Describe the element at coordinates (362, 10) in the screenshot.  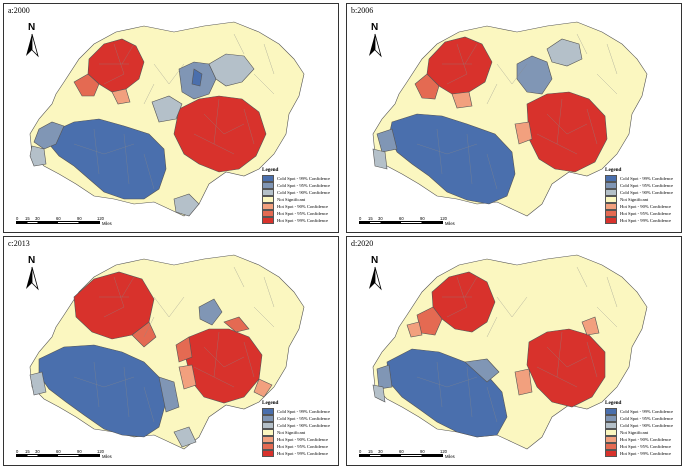
I see `panel-title: b:2006` at that location.